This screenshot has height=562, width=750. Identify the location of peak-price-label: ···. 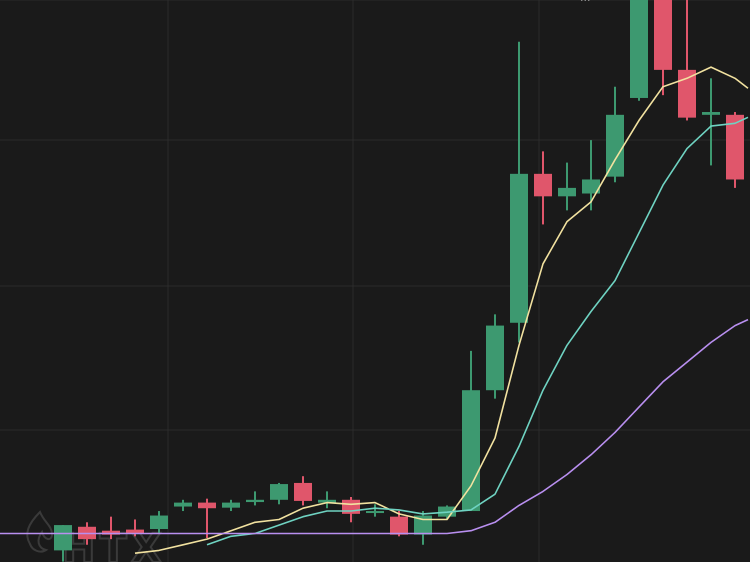
(585, 3).